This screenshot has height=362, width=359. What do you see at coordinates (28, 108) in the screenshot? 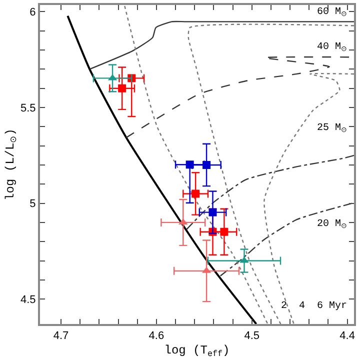
I see `y-tick-label: 5.5` at bounding box center [28, 108].